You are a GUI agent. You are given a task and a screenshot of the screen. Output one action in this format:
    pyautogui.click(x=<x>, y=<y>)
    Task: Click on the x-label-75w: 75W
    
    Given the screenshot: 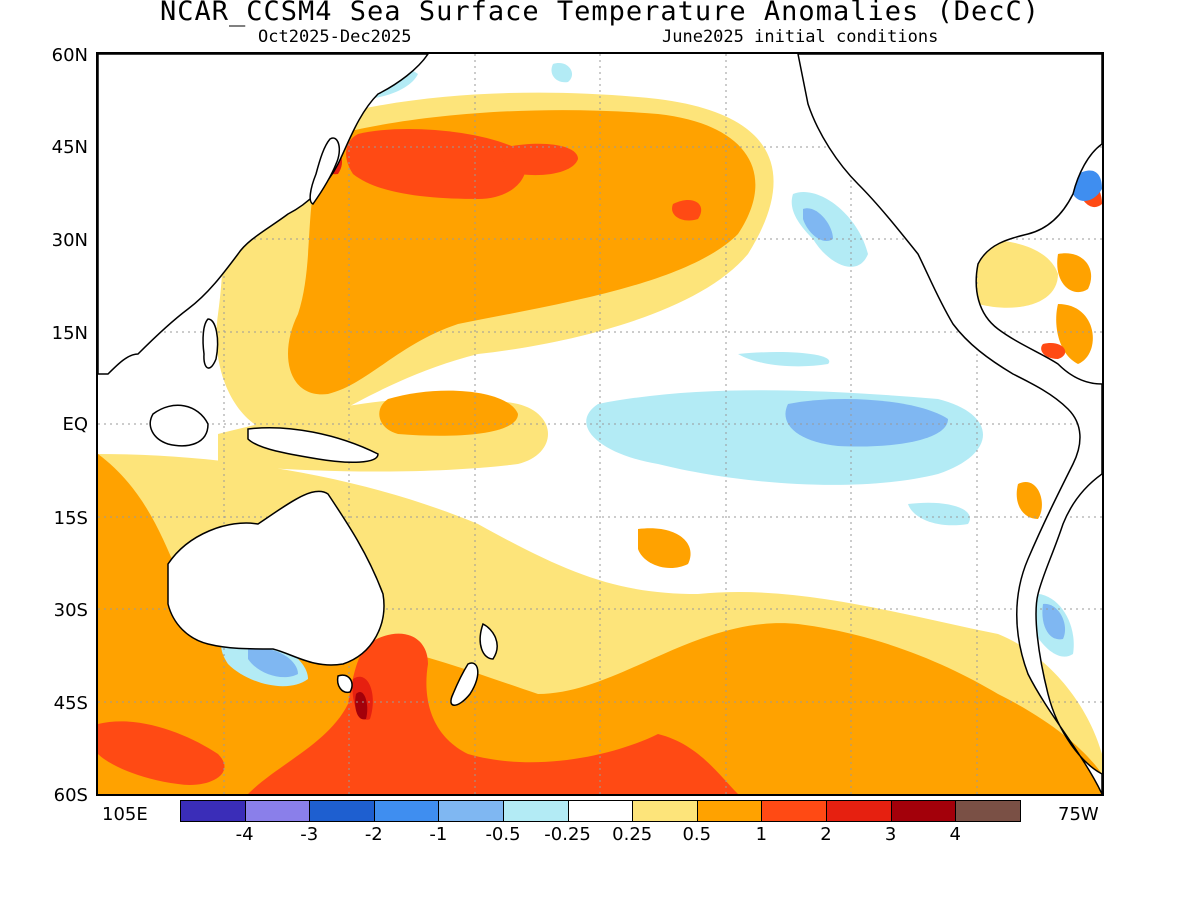 What is the action you would take?
    pyautogui.click(x=1078, y=814)
    